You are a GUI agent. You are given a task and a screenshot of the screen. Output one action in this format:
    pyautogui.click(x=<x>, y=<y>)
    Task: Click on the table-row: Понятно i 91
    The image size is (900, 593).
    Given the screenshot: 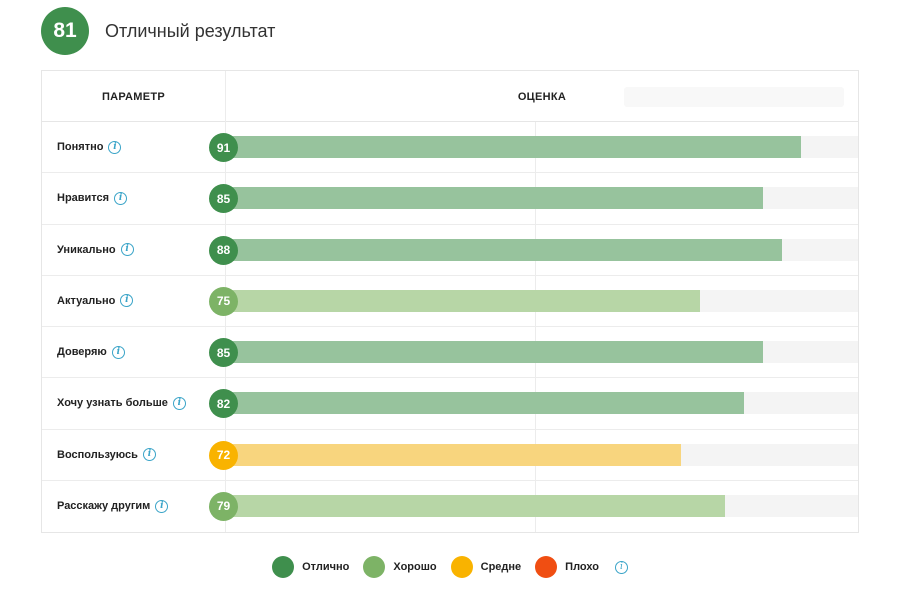 What is the action you would take?
    pyautogui.click(x=450, y=148)
    